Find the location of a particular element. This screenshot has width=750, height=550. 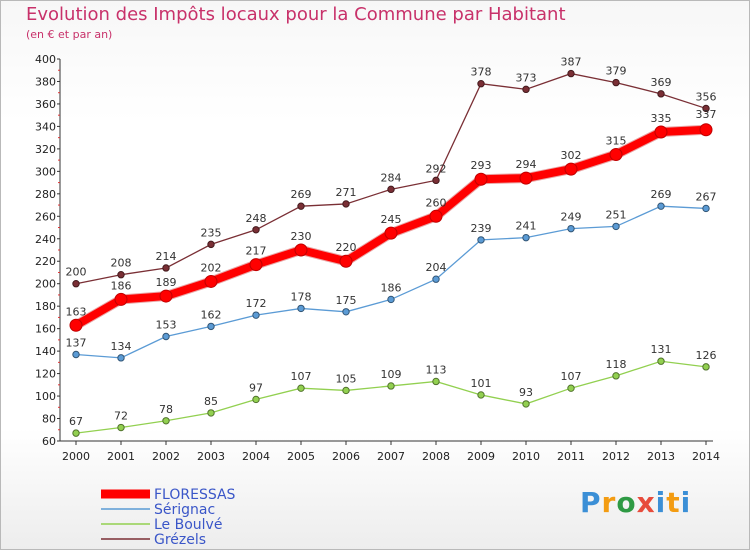

data-label: 126 is located at coordinates (706, 355).